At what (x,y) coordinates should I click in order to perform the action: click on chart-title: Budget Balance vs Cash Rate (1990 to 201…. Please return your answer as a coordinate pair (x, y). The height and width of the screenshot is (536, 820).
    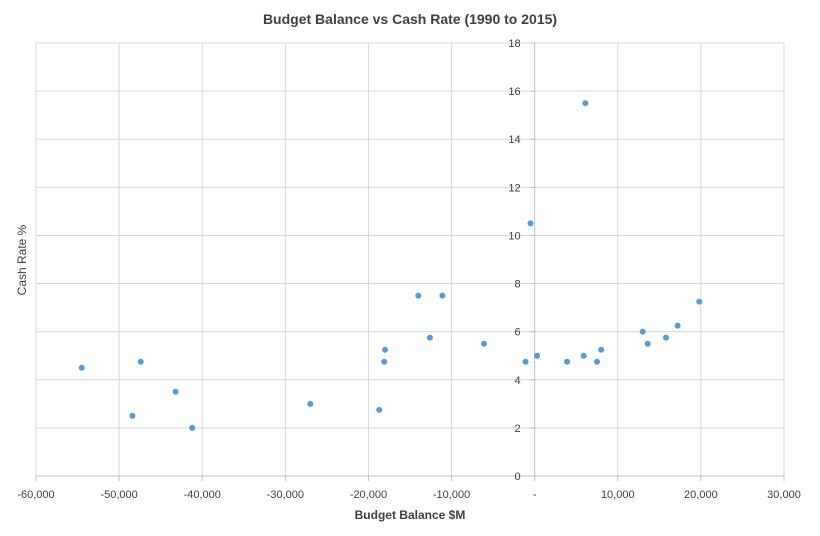
    Looking at the image, I should click on (410, 19).